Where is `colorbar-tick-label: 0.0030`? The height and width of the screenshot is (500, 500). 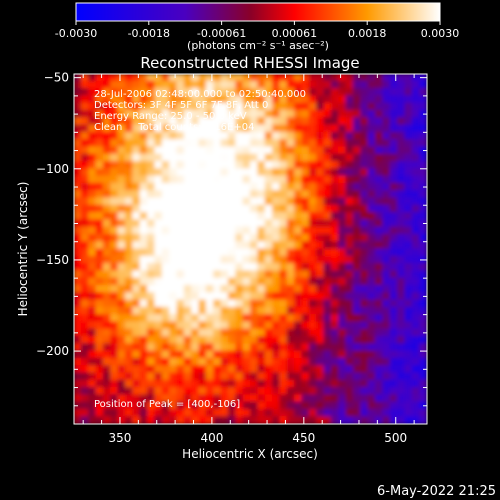
colorbar-tick-label: 0.0030 is located at coordinates (440, 33).